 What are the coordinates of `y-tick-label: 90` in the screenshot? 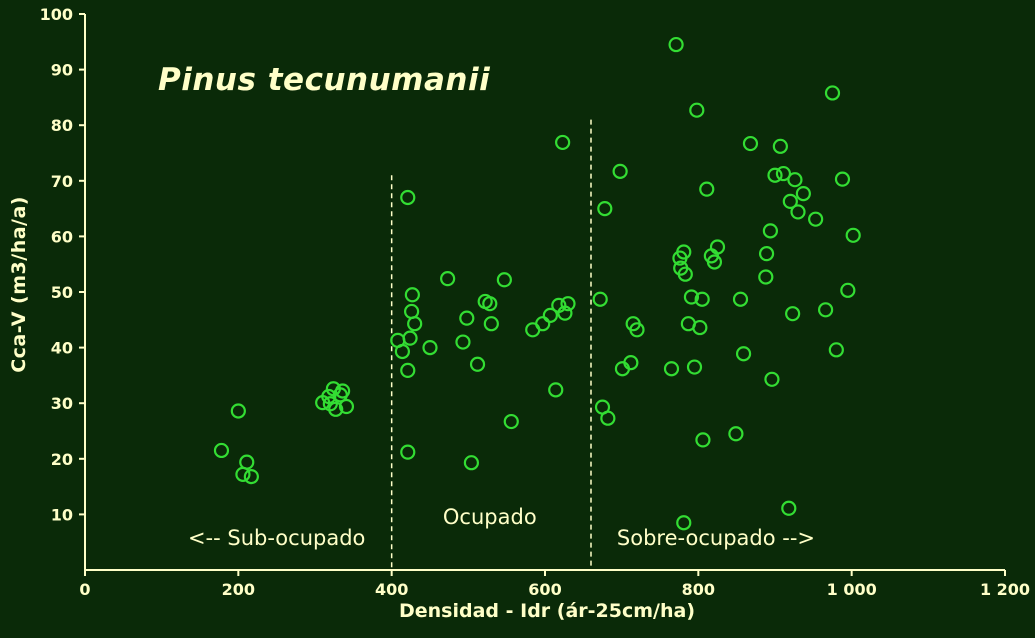 It's located at (62, 70).